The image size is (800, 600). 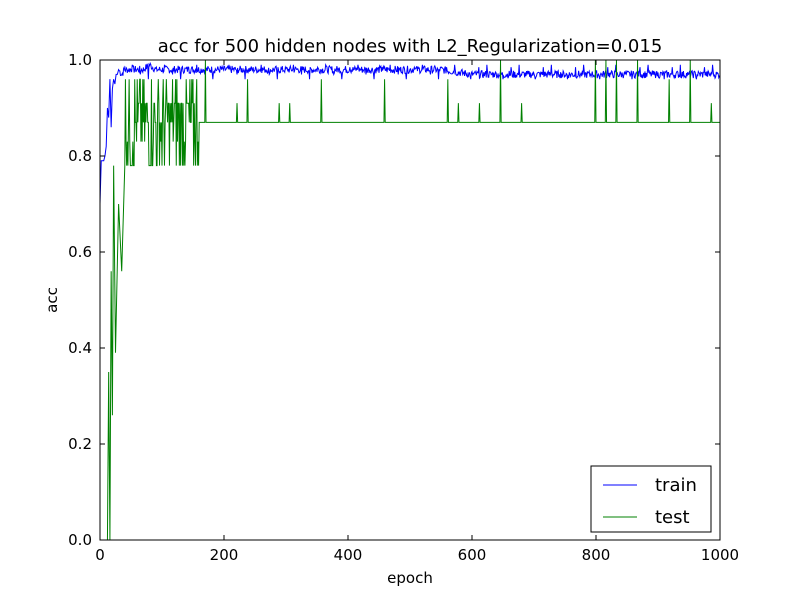 I want to click on y-tick-label: 0.0, so click(x=80, y=540).